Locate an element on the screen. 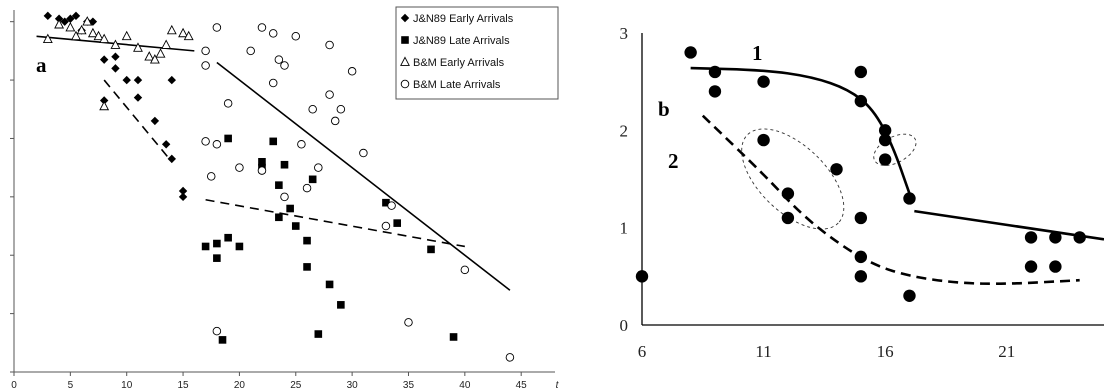 Image resolution: width=1104 pixels, height=391 pixels. x-tick-label: 40 is located at coordinates (465, 385).